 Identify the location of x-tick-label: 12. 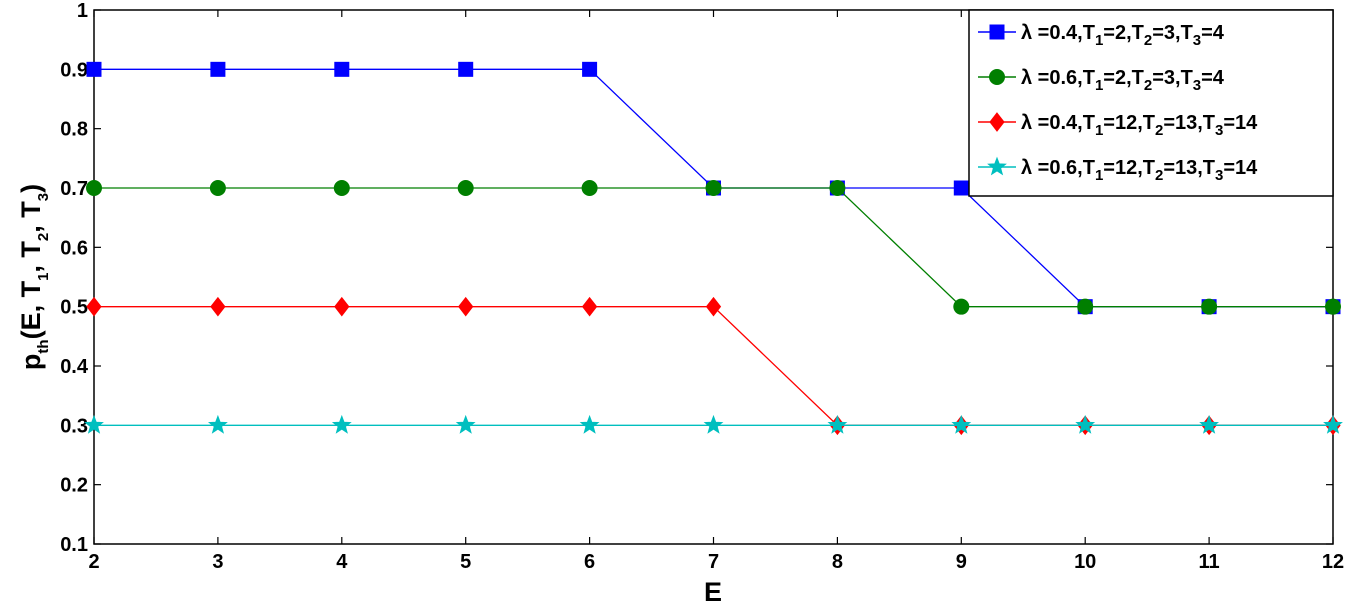
(1333, 562).